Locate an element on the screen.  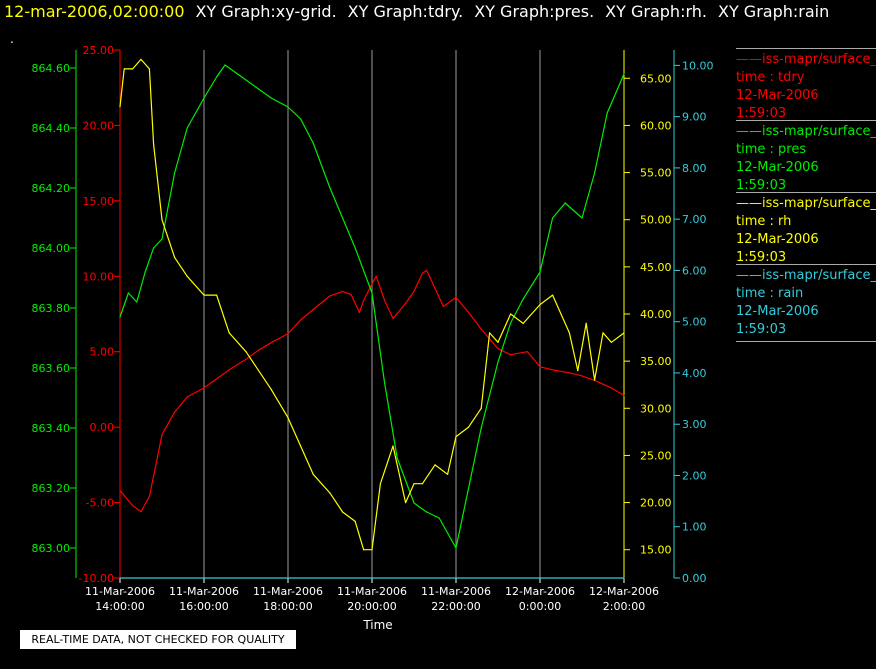
graph-title-xy-grid: XY Graph:xy-grid. is located at coordinates (266, 11).